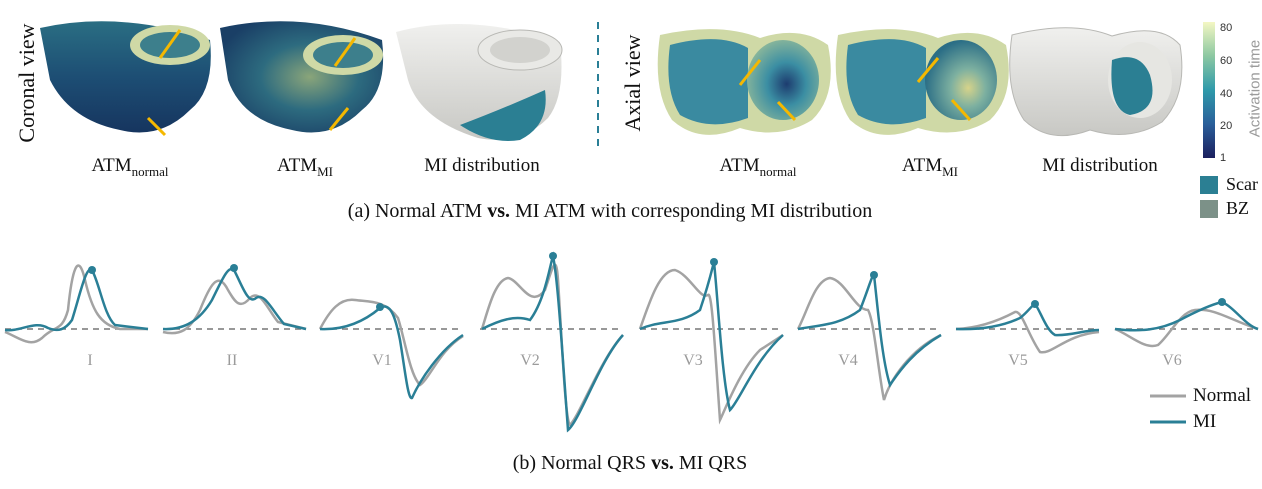  Describe the element at coordinates (1229, 184) in the screenshot. I see `legend-scar: Scar` at that location.